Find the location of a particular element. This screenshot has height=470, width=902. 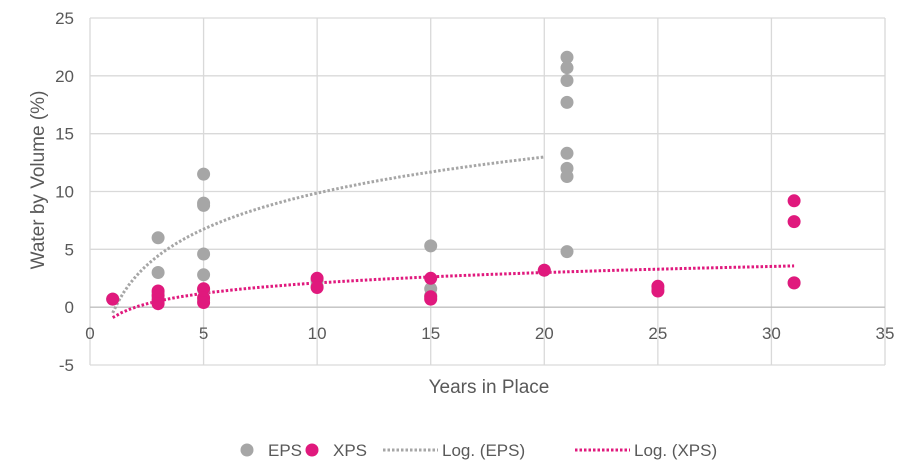

x-tick-label: 20 is located at coordinates (544, 333).